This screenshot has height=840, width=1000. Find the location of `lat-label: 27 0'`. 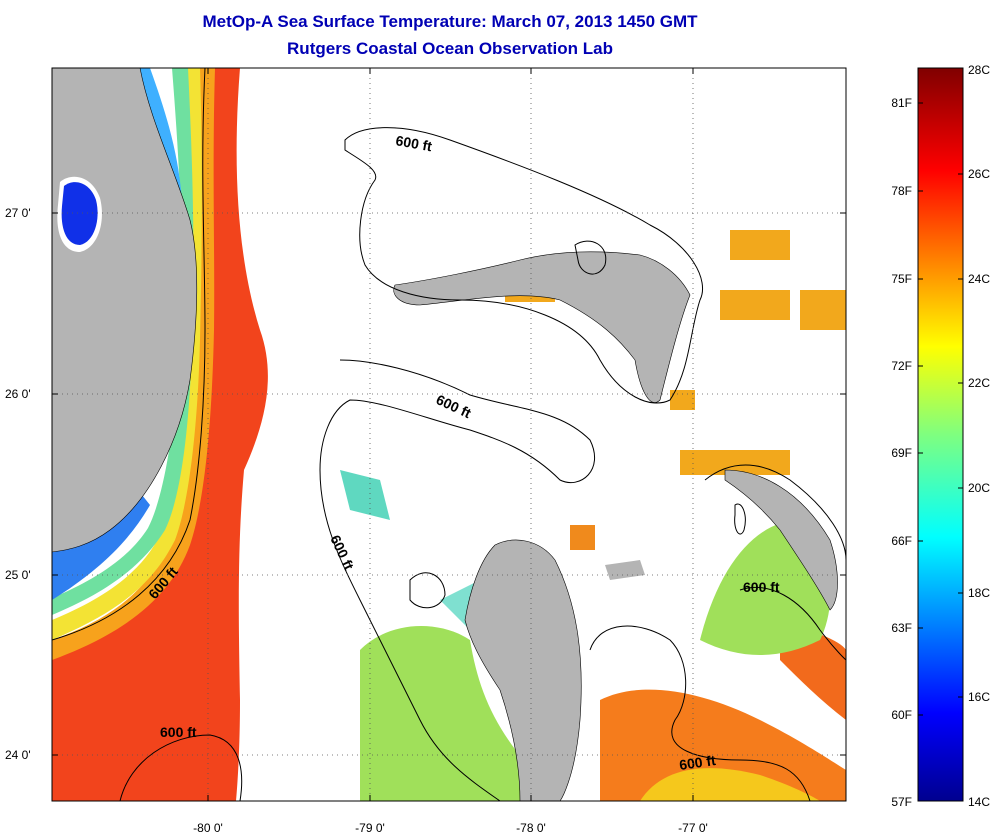

lat-label: 27 0' is located at coordinates (18, 213).